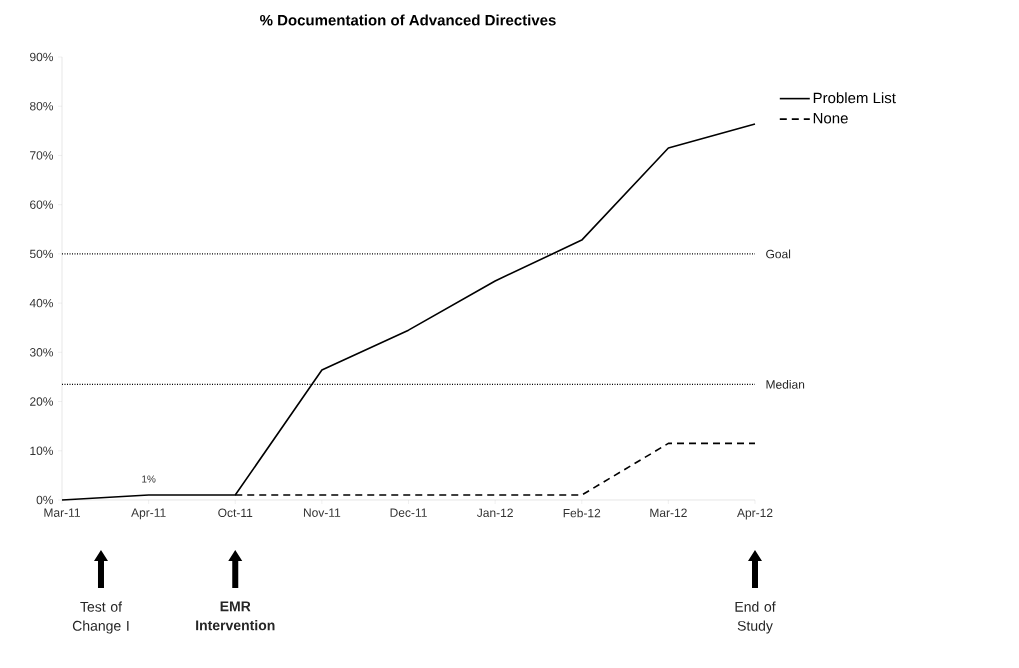  What do you see at coordinates (755, 514) in the screenshot?
I see `x-tick-label: Apr-12` at bounding box center [755, 514].